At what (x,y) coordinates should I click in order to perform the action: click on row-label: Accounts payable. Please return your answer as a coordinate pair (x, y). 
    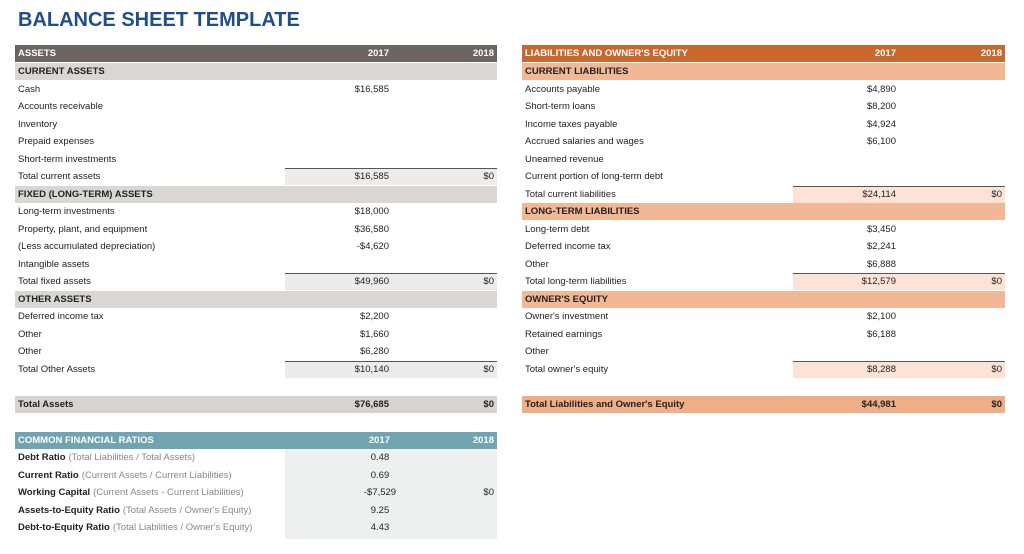
    Looking at the image, I should click on (562, 89).